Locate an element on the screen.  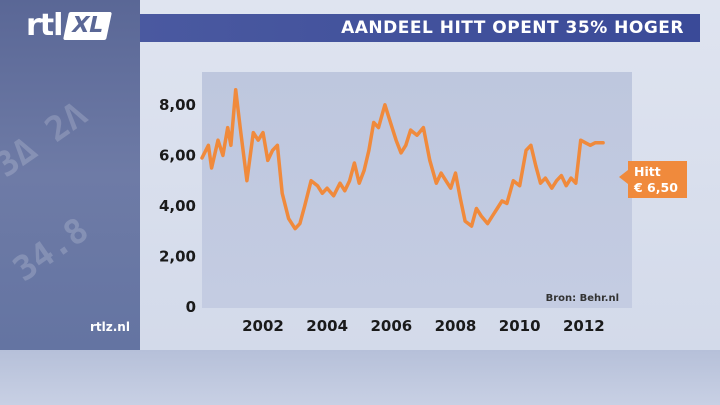
y-tick-label: 6,00 is located at coordinates (177, 155).